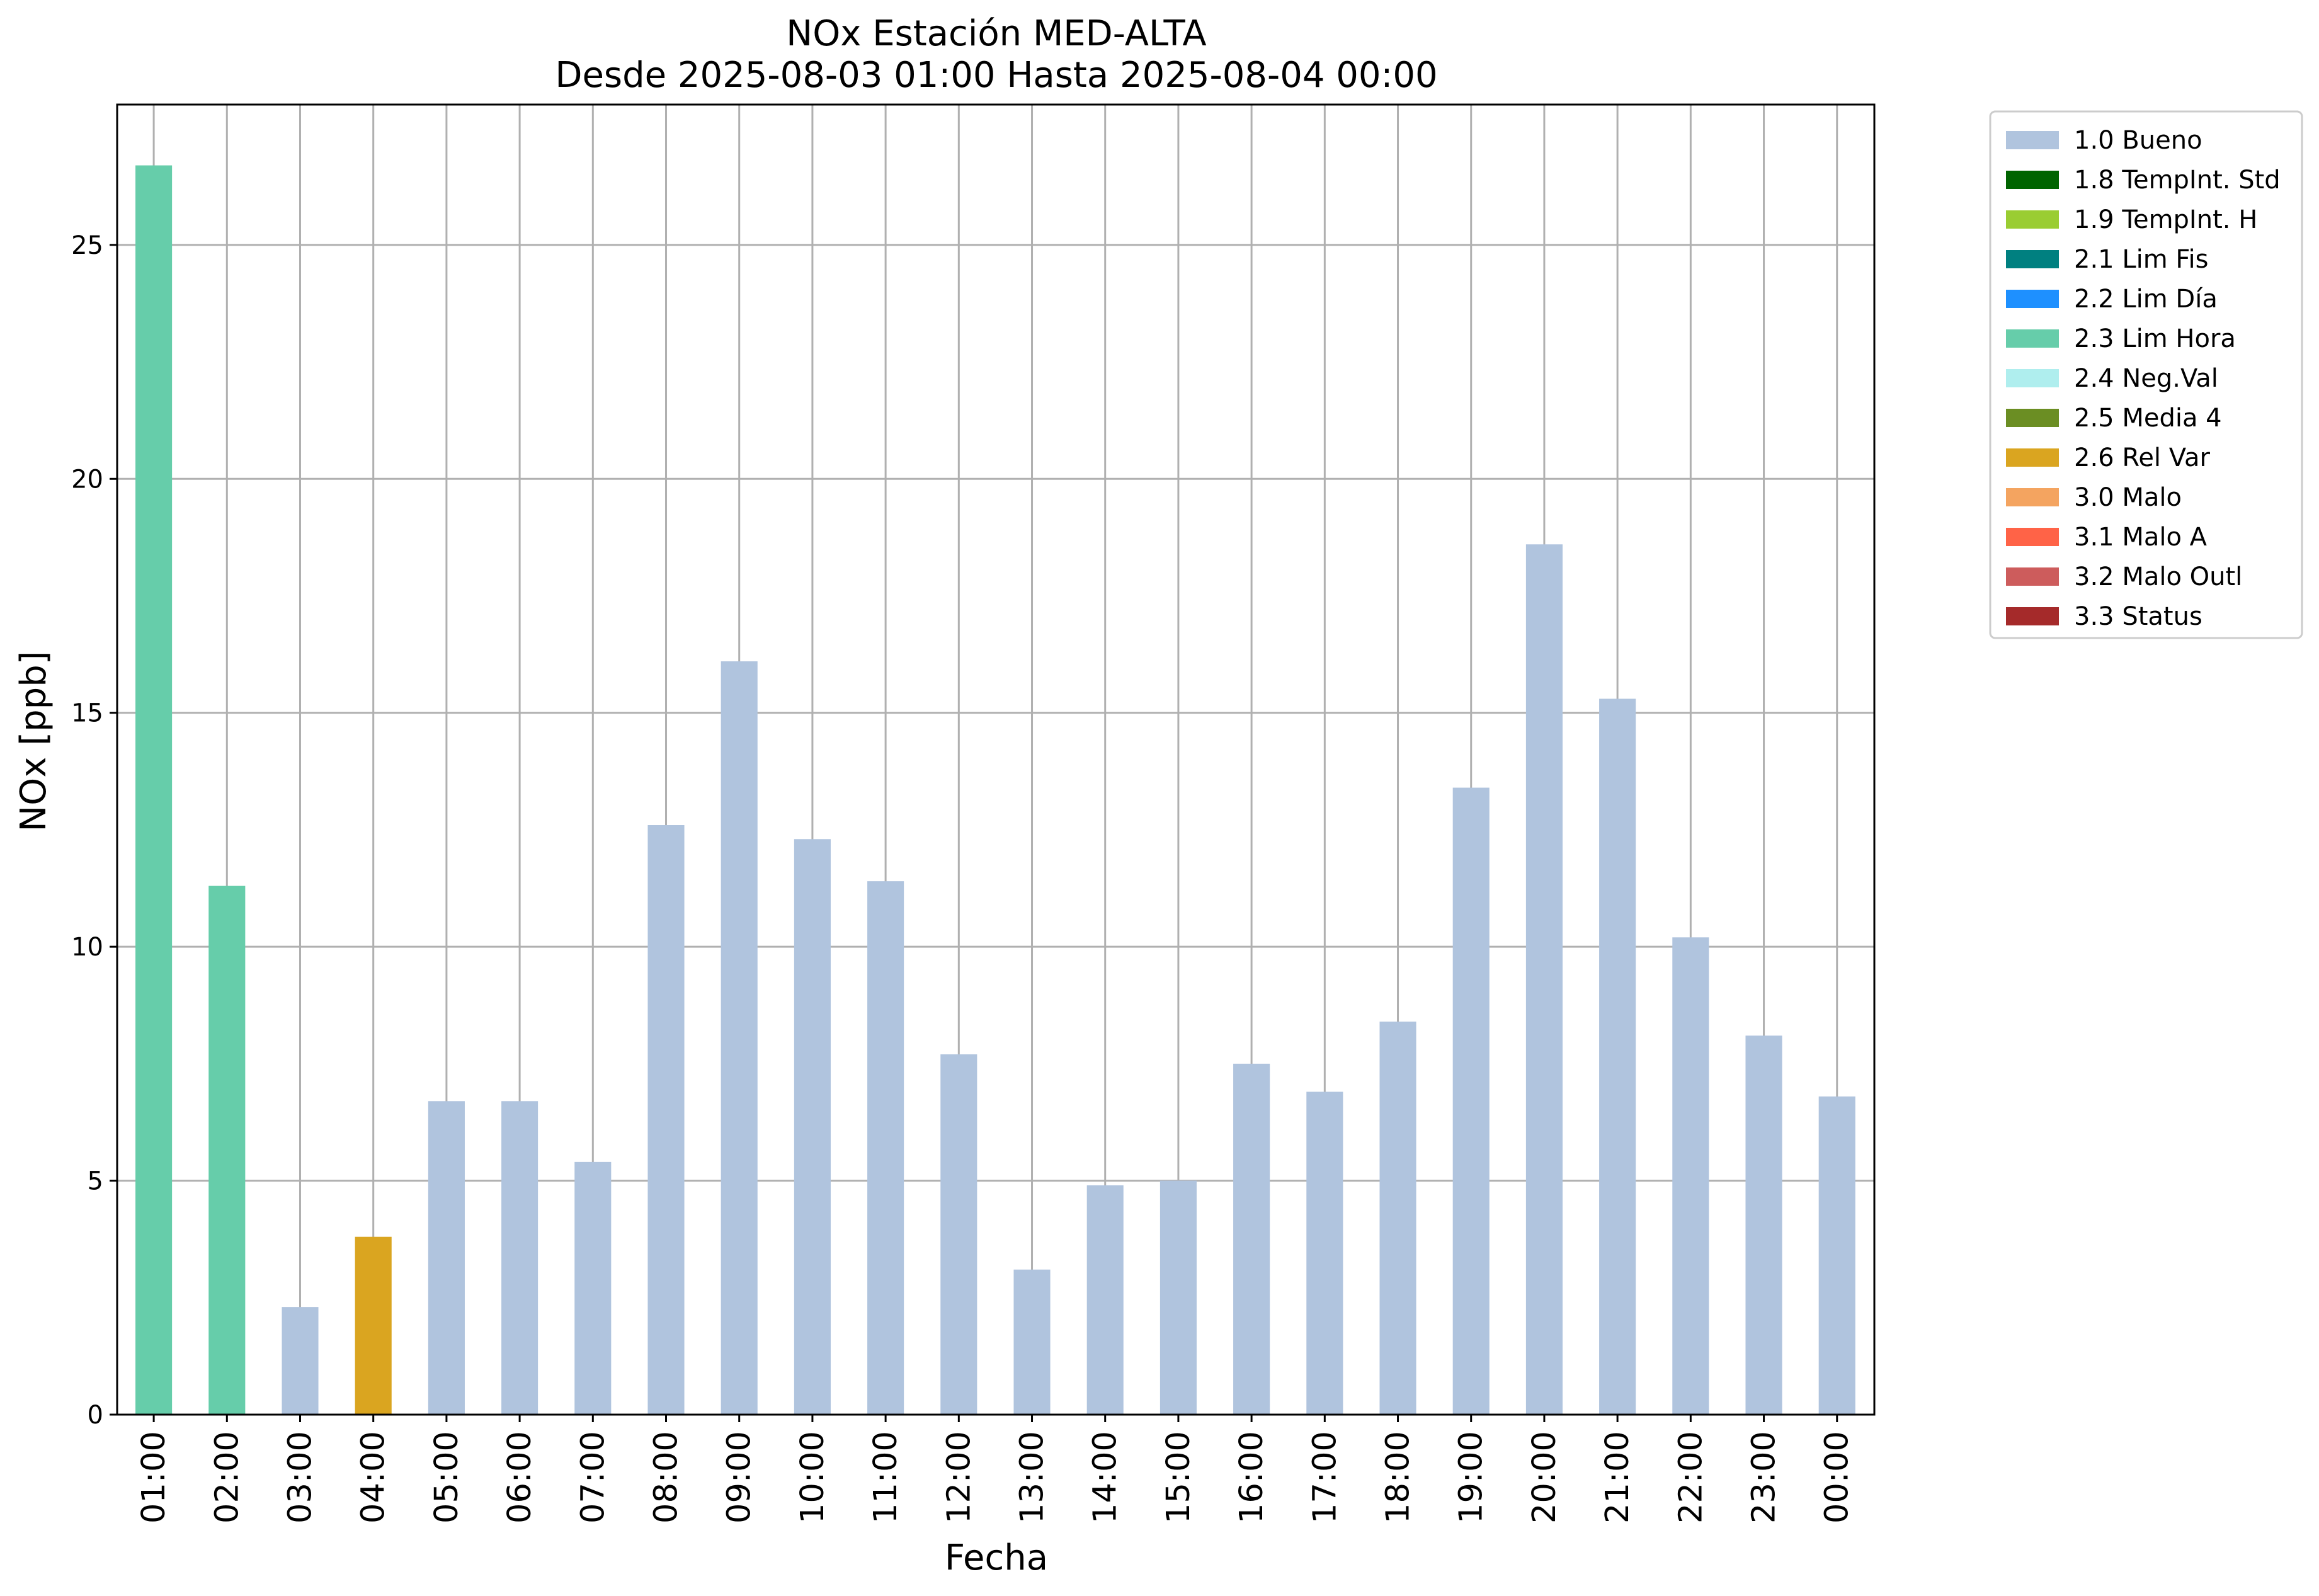 This screenshot has height=1596, width=2319. What do you see at coordinates (885, 1477) in the screenshot?
I see `x-tick-label: 11:00` at bounding box center [885, 1477].